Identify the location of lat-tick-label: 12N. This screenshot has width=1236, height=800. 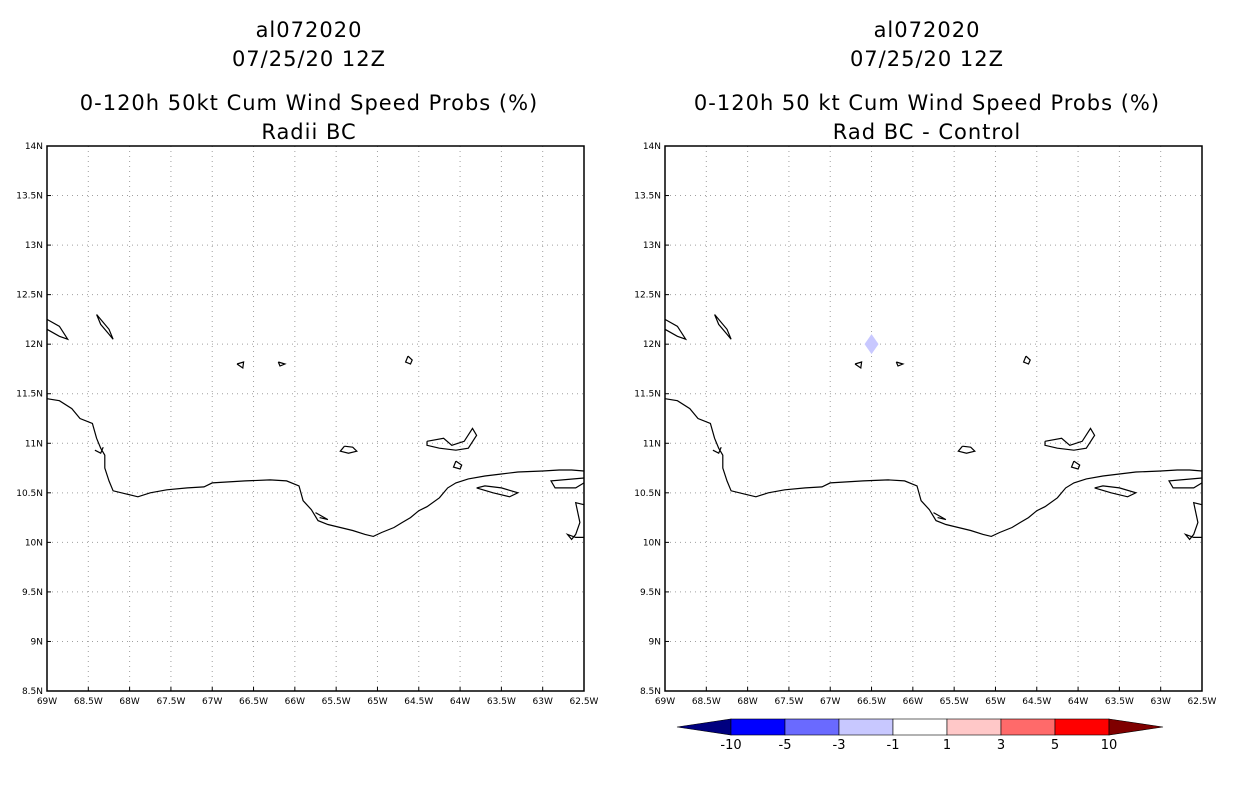
(652, 345).